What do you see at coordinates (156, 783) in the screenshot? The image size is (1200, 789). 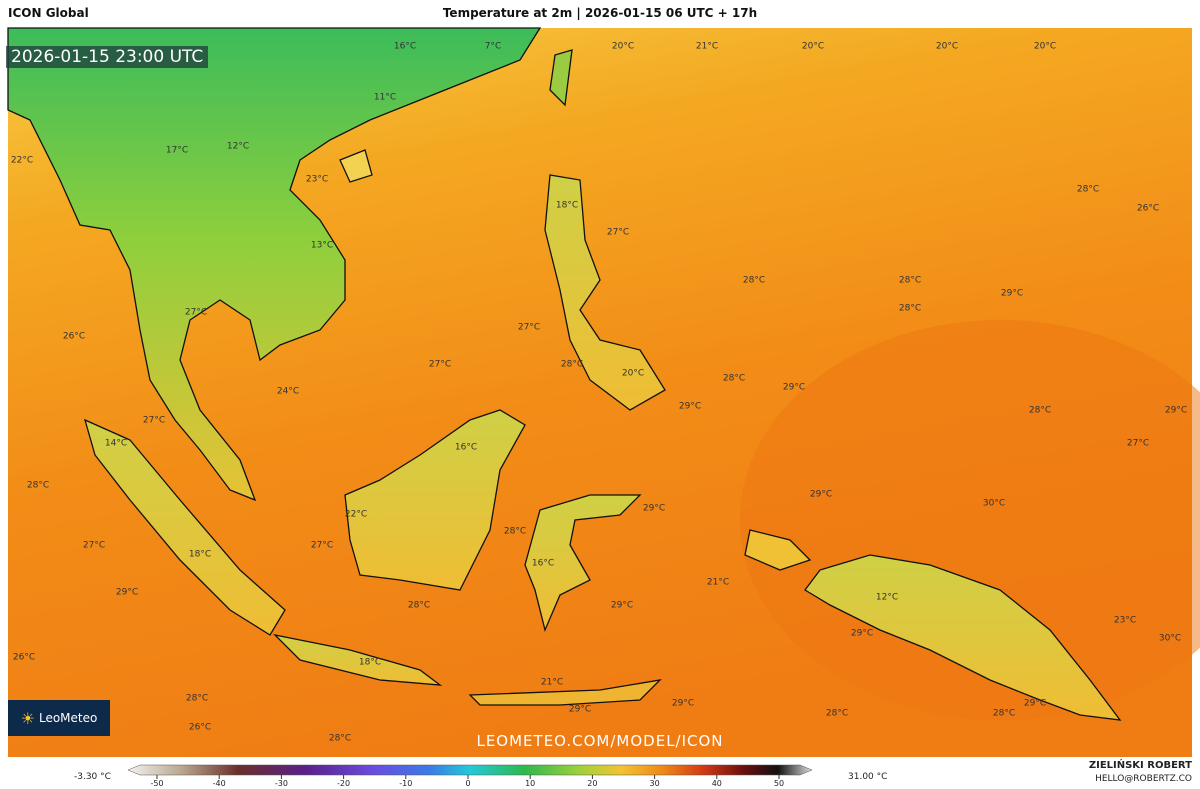 I see `colorbar-tick-label: -50` at bounding box center [156, 783].